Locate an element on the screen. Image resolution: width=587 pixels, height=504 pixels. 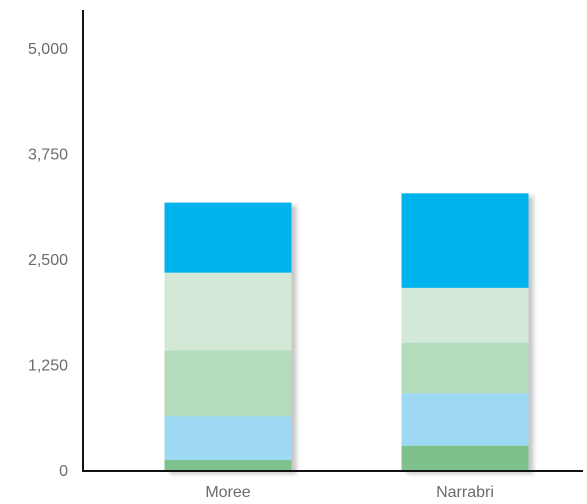
y-axis-ticks: 0 1,250 2,500 3,750 5,000 is located at coordinates (48, 260).